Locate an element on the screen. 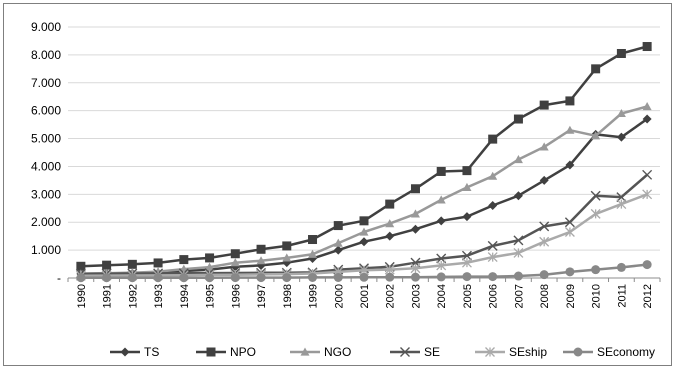  y-tick-label: 2.000 is located at coordinates (46, 222).